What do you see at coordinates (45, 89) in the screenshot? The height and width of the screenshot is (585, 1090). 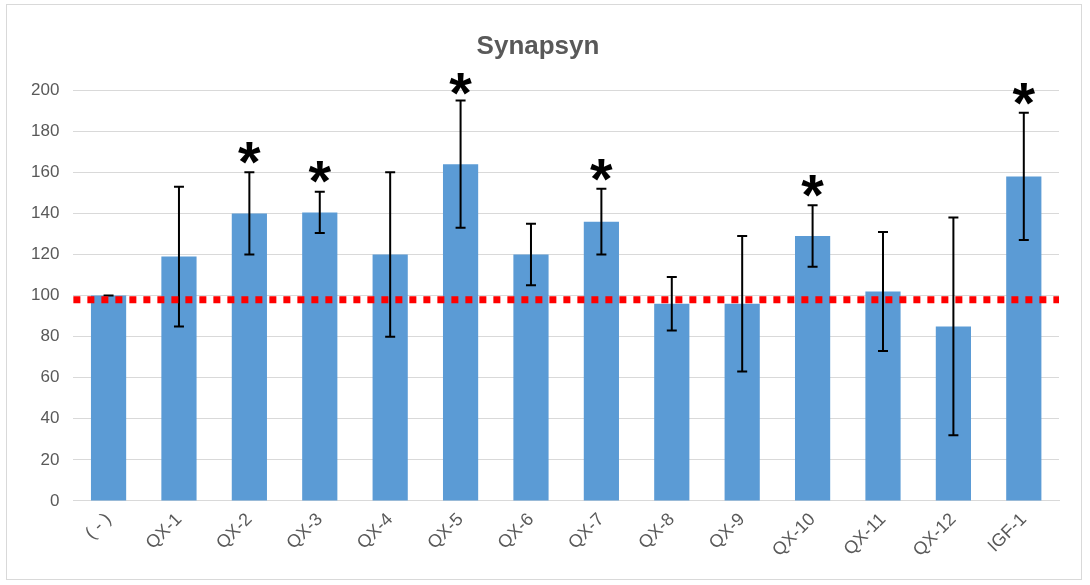 I see `y-tick-label: 200` at bounding box center [45, 89].